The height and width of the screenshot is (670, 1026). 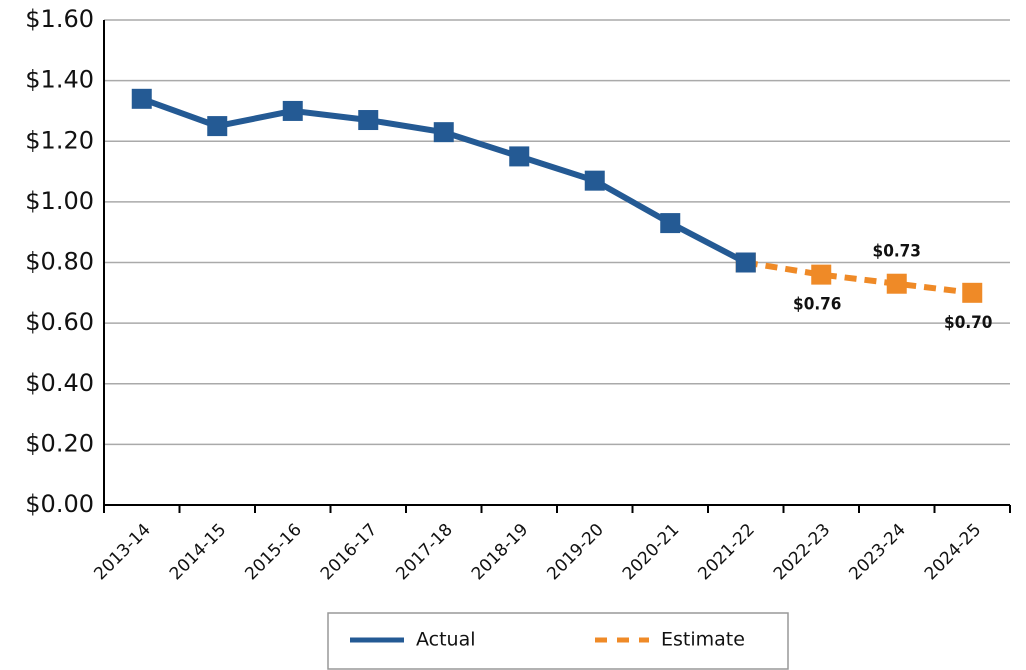 What do you see at coordinates (446, 640) in the screenshot?
I see `legend-label: Actual` at bounding box center [446, 640].